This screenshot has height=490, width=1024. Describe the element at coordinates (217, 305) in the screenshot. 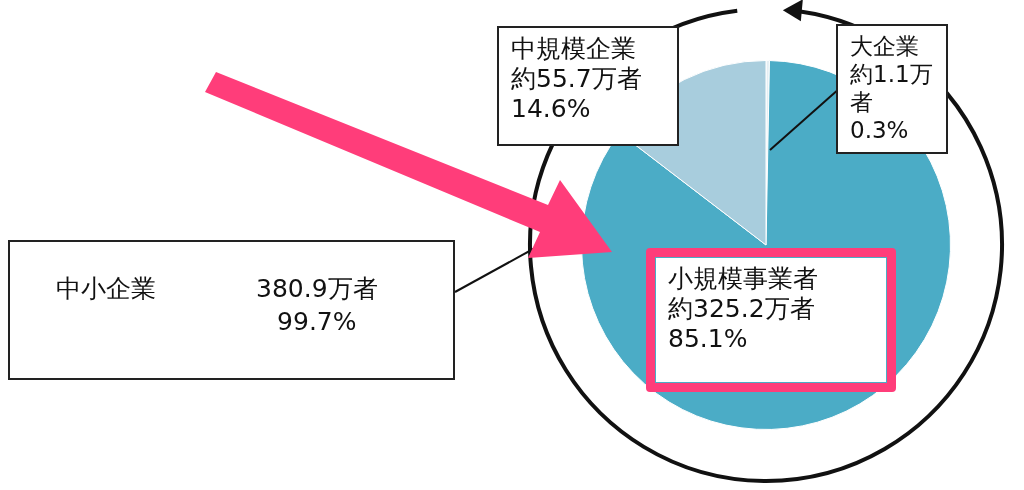

I see `text: 中小企業 380.9万者 99.7%` at that location.